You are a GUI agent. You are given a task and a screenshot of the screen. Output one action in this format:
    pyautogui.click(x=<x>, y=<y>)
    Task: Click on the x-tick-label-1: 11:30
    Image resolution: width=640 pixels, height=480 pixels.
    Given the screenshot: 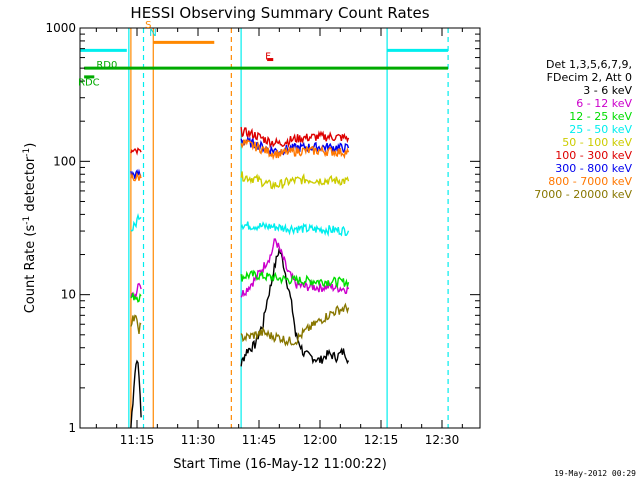 What is the action you would take?
    pyautogui.click(x=198, y=440)
    